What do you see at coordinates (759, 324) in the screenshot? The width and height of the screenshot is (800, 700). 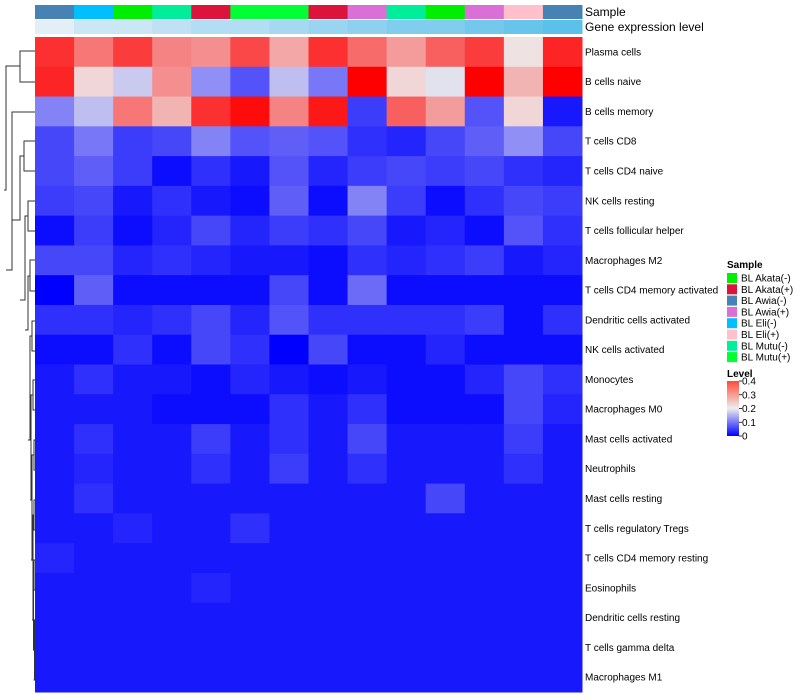 I see `sample-legend-label: BL Eli(-)` at bounding box center [759, 324].